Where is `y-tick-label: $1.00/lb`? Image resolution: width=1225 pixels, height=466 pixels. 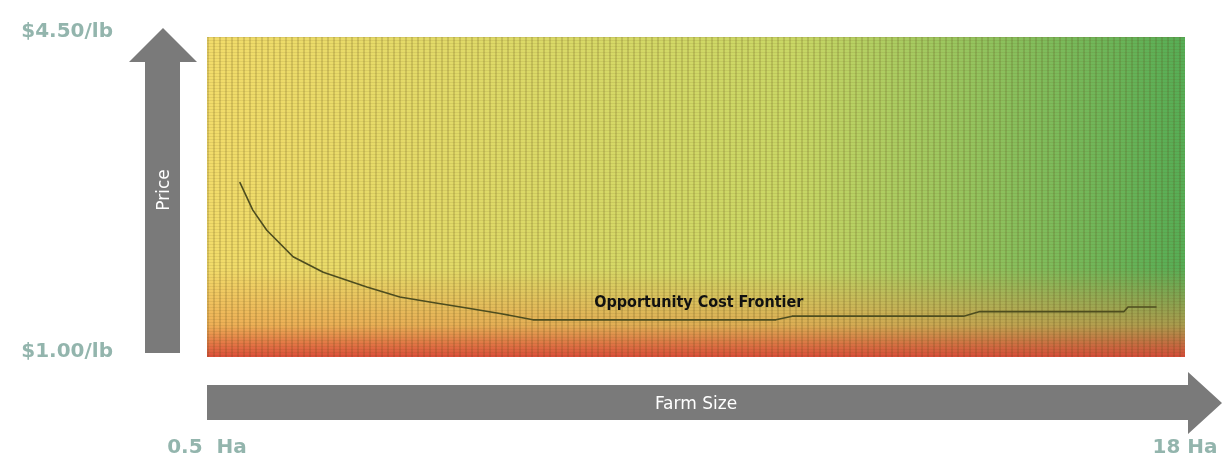 y-tick-label: $1.00/lb is located at coordinates (67, 350).